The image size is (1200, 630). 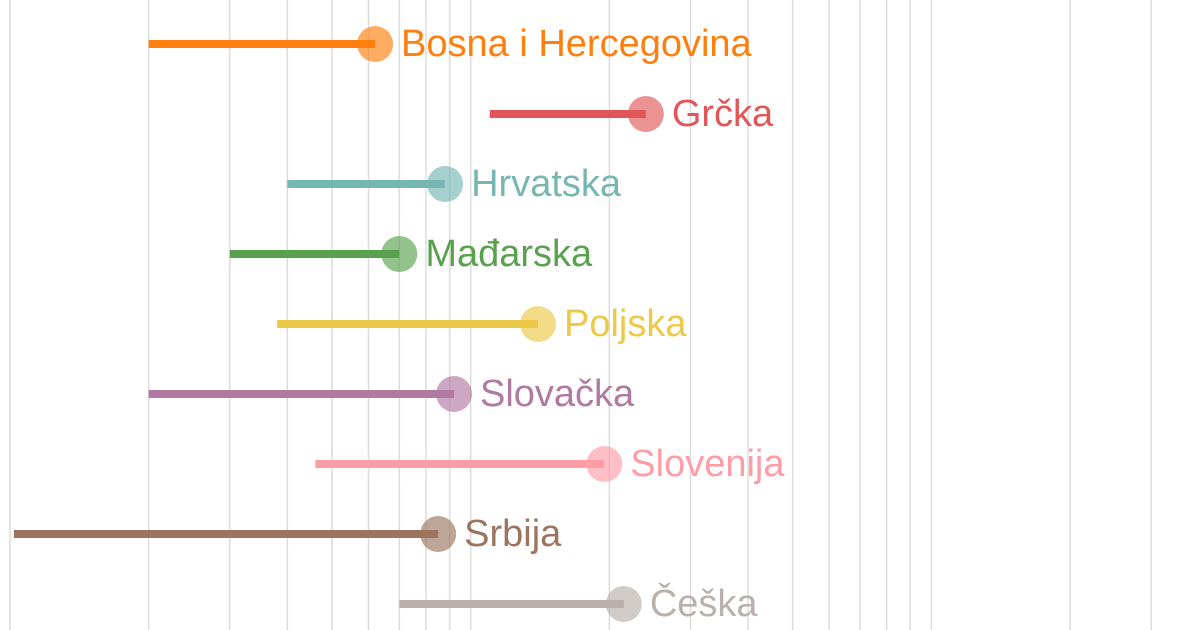 What do you see at coordinates (625, 324) in the screenshot?
I see `series-label: Poljska` at bounding box center [625, 324].